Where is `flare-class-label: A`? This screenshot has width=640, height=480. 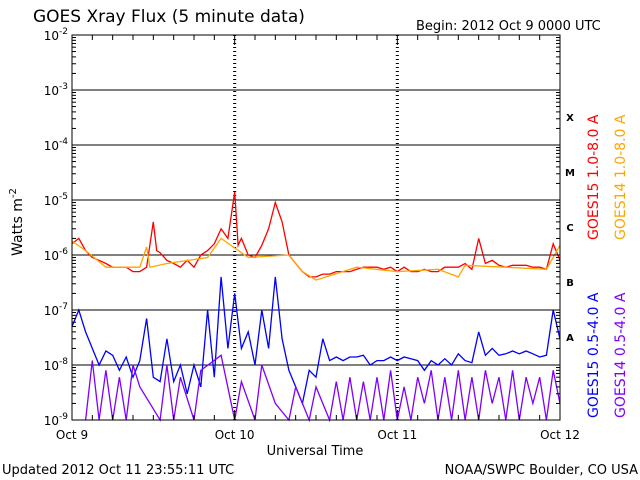 flare-class-label: A is located at coordinates (570, 338).